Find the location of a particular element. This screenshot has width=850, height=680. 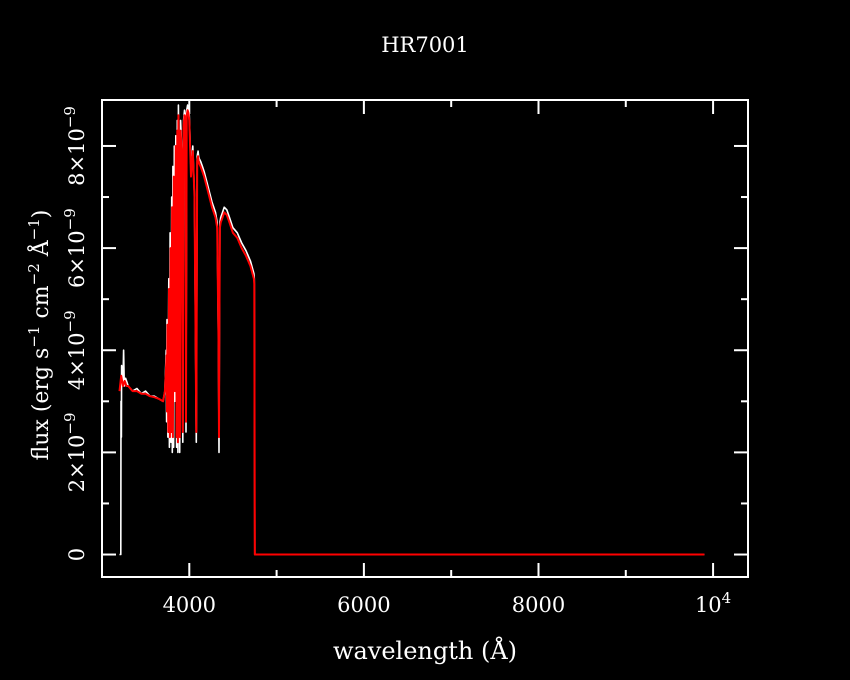

y-axis-label-cm: cm is located at coordinates (41, 305).